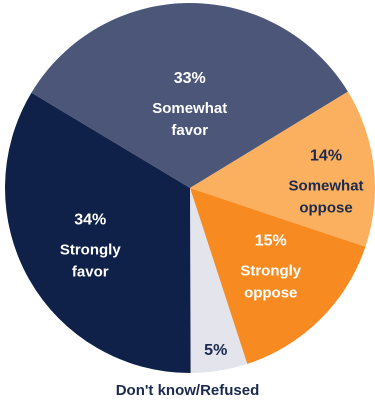 The image size is (375, 405). What do you see at coordinates (190, 78) in the screenshot?
I see `pie-pct-label-0: 33%` at bounding box center [190, 78].